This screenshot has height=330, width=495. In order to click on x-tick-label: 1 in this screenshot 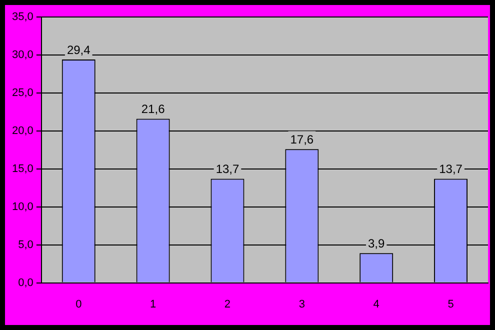, I will do `click(153, 304)`.